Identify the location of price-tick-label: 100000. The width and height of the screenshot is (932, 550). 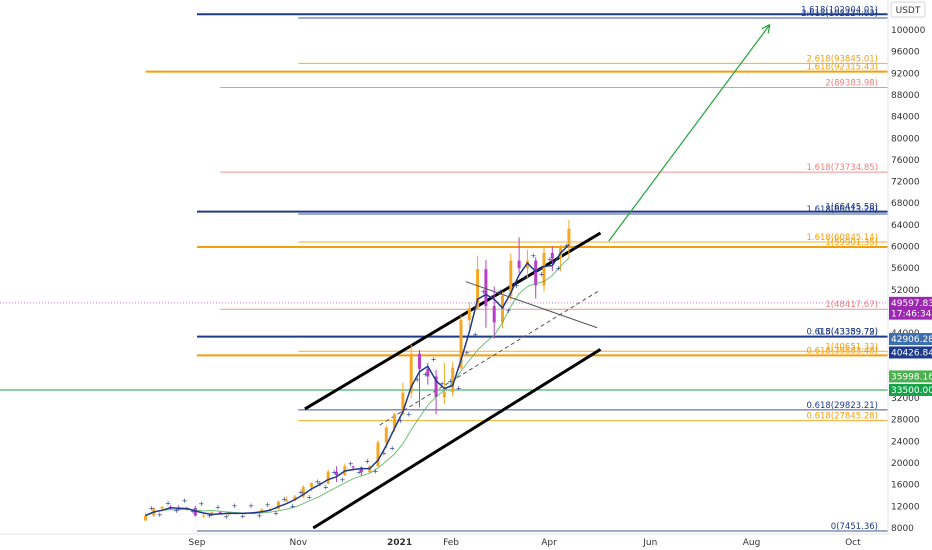
(908, 31).